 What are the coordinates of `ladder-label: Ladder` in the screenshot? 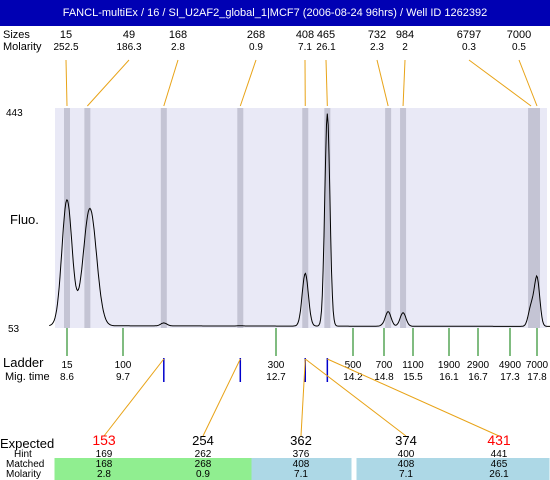 It's located at (23, 362).